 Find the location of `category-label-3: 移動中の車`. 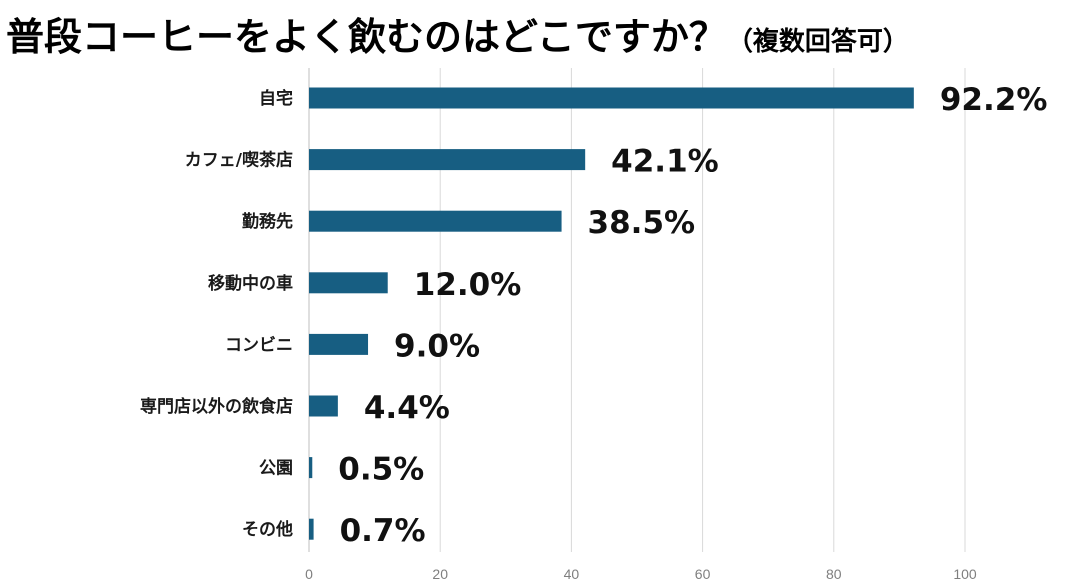

category-label-3: 移動中の車 is located at coordinates (250, 283).